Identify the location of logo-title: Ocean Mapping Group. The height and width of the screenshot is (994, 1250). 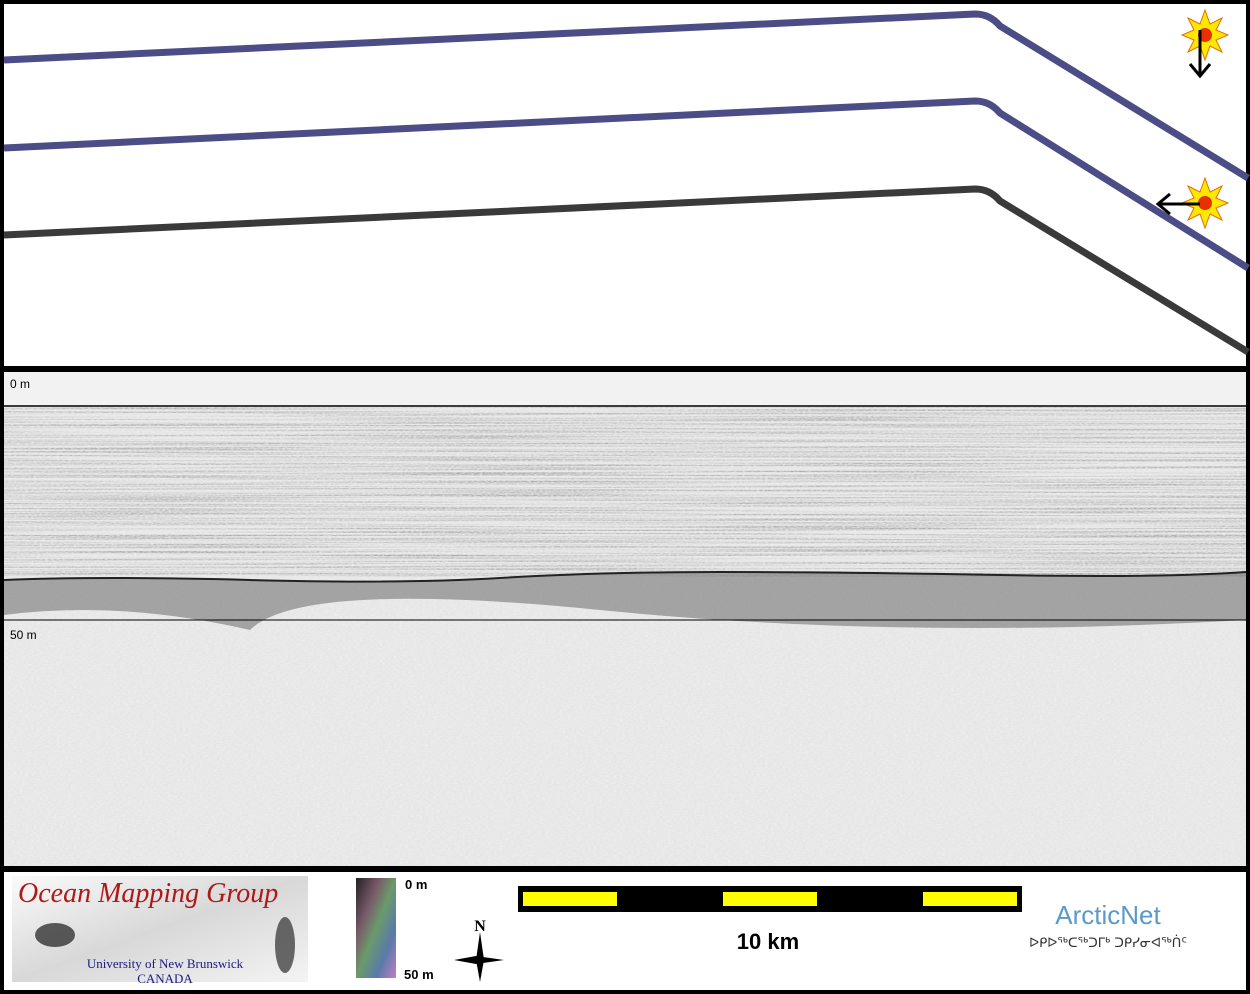
(148, 893).